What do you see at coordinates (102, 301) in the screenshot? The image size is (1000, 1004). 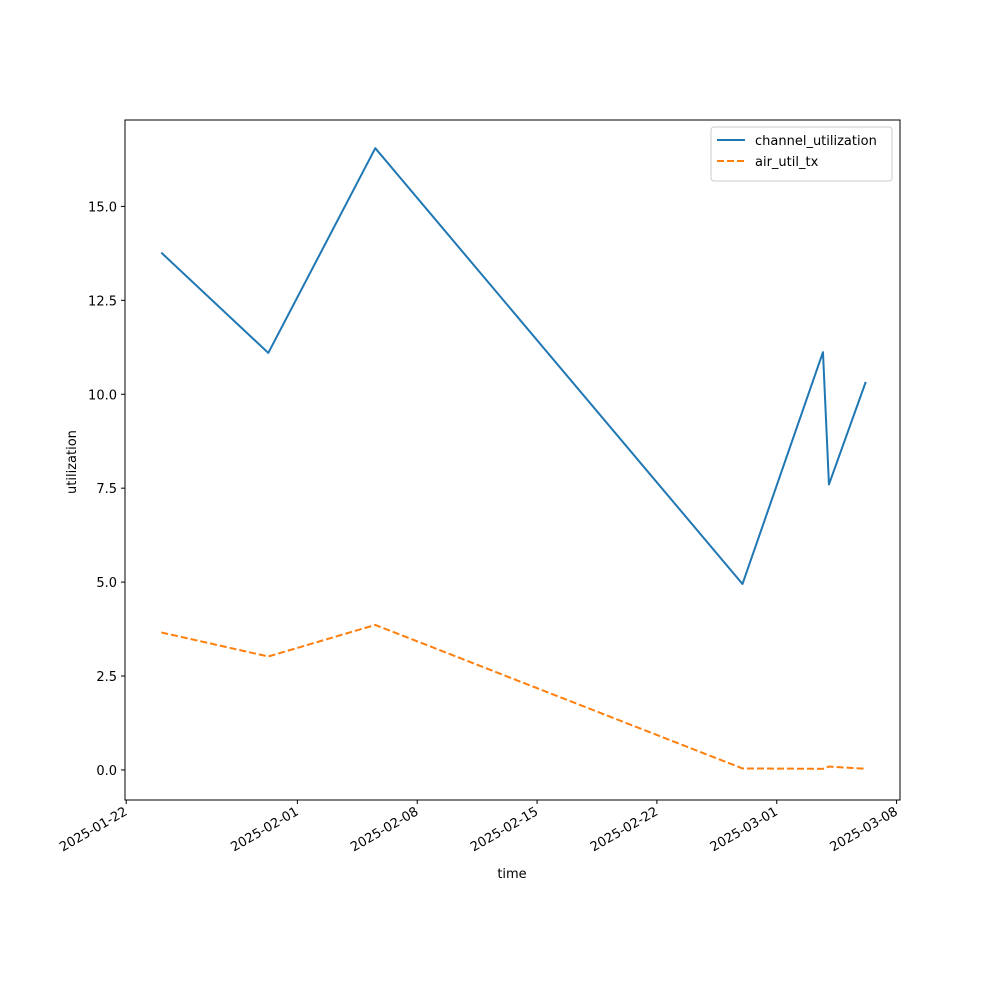 I see `y-tick-label: 12.5` at bounding box center [102, 301].